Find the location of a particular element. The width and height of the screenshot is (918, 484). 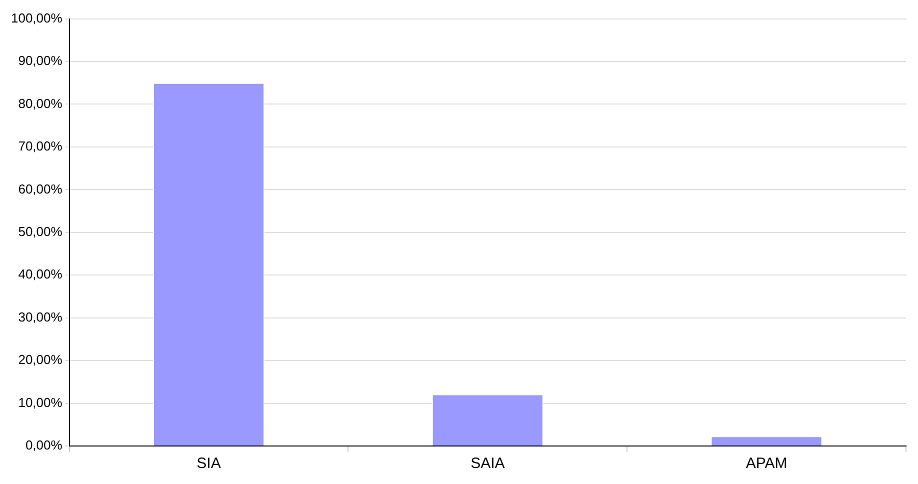

y-tick-label: 100,00% is located at coordinates (36, 18).